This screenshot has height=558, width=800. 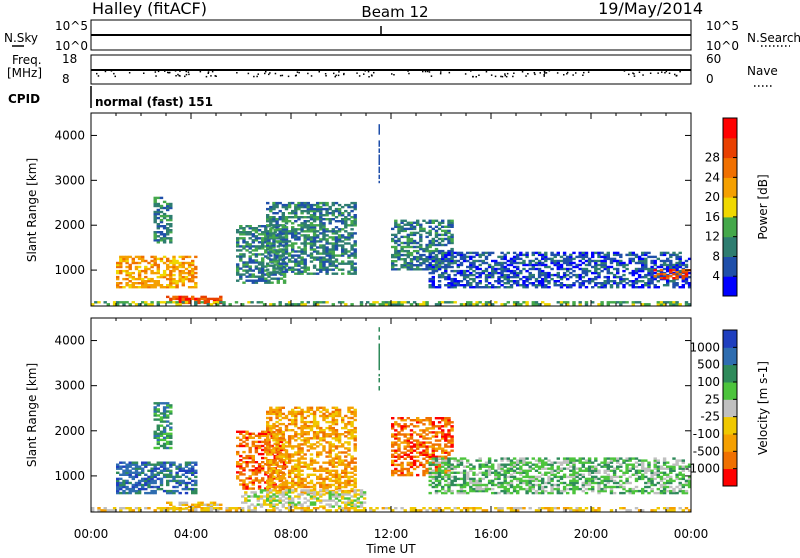 What do you see at coordinates (763, 206) in the screenshot?
I see `power-colorbar-label: Power [dB]` at bounding box center [763, 206].